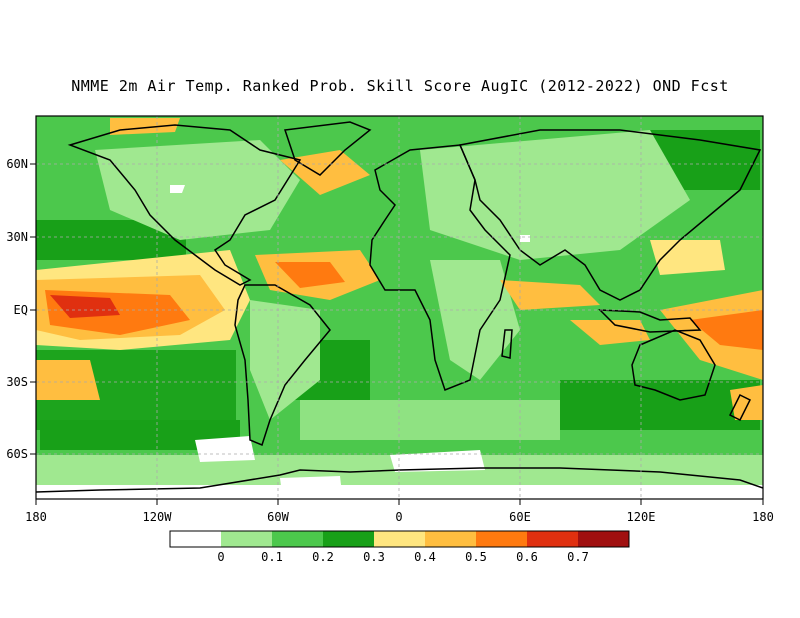  I want to click on lat-label-30s: 30S, so click(17, 382).